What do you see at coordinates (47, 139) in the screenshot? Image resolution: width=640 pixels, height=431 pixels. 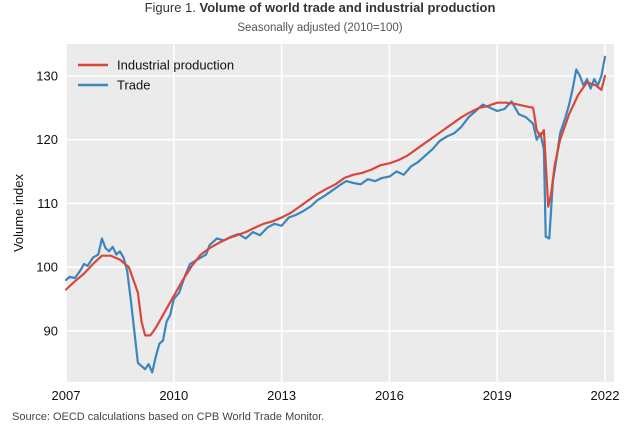 I see `y-tick-label: 120` at bounding box center [47, 139].